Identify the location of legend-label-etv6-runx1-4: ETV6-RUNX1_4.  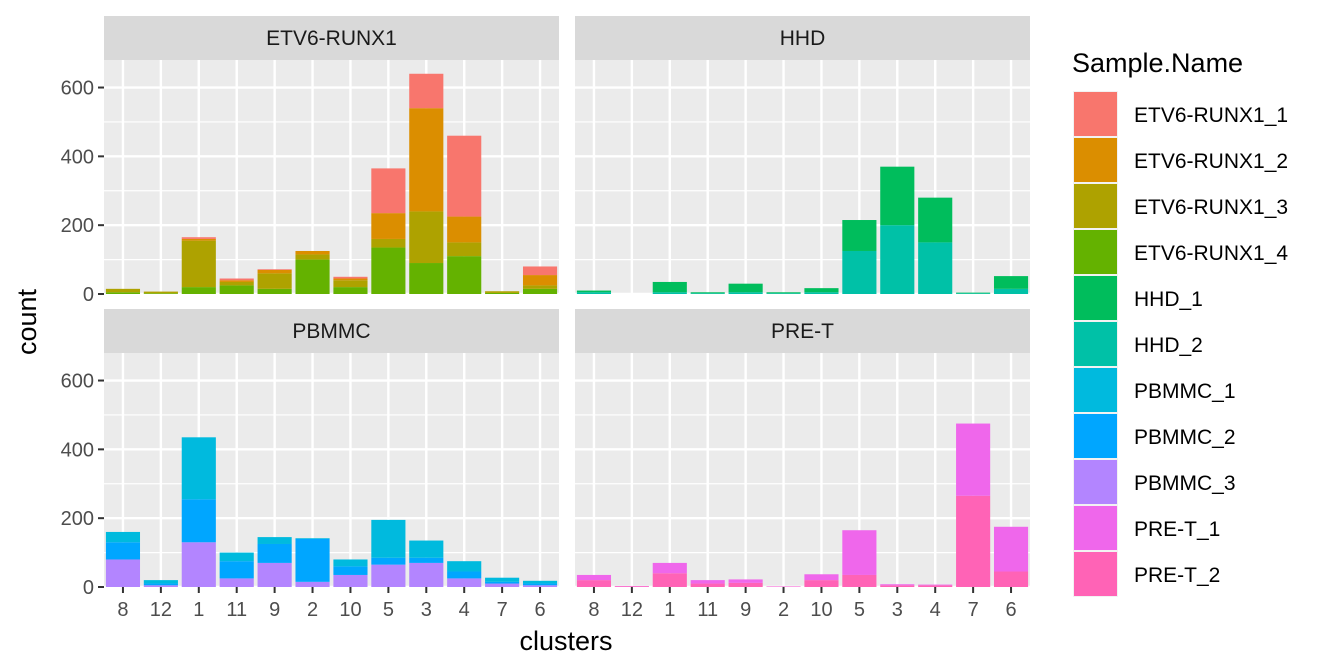
(1211, 253).